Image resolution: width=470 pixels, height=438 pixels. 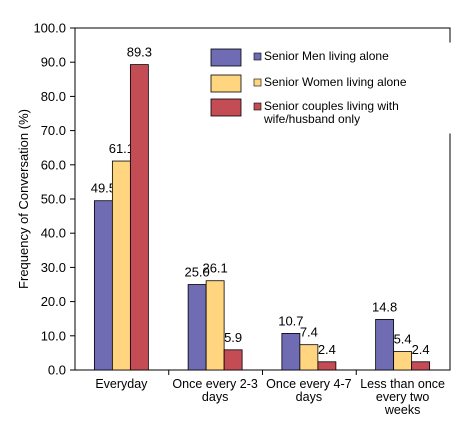 I want to click on x-category-label: Less than once, so click(x=402, y=384).